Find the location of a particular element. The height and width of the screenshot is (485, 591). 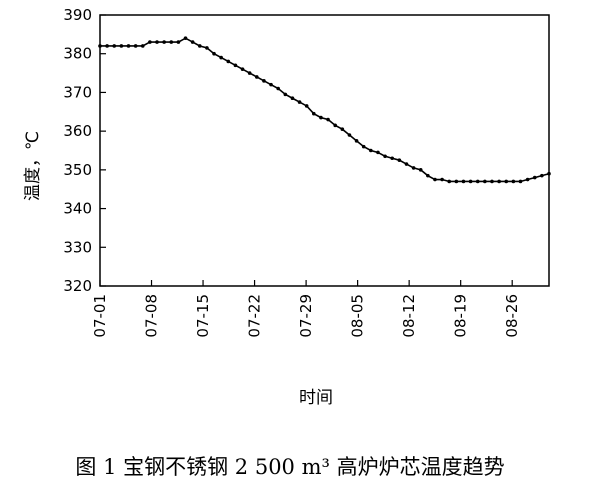

x-tick-label: 07-22 is located at coordinates (255, 316).